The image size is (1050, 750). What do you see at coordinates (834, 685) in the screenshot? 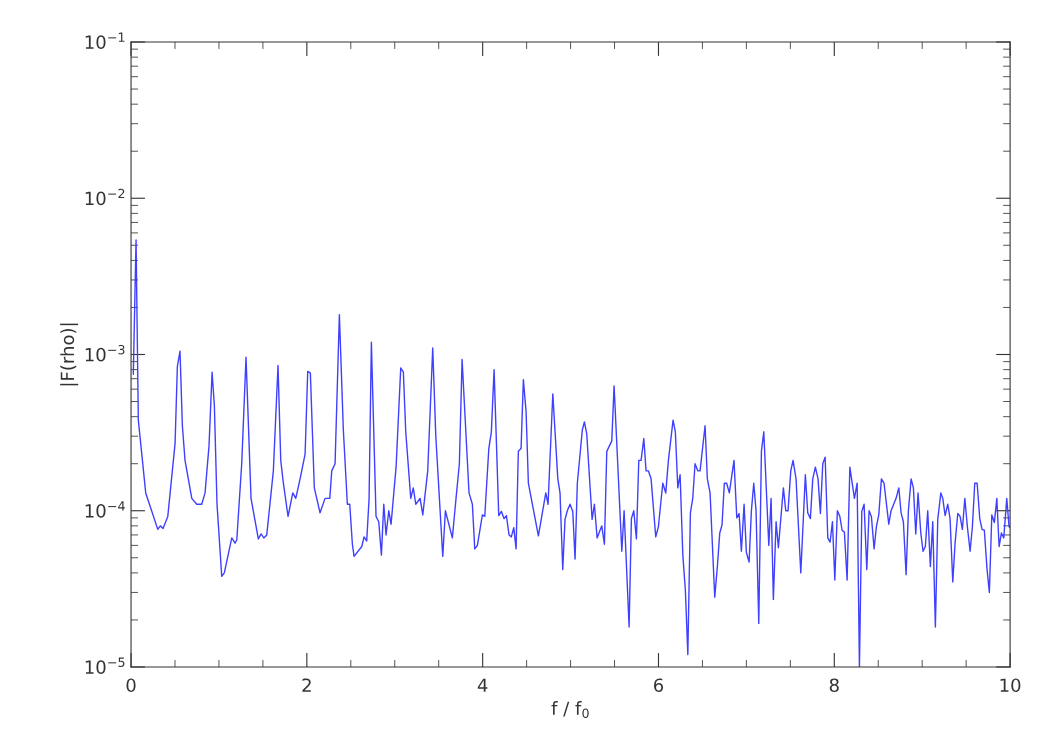
I see `x-tick-label: 8` at bounding box center [834, 685].